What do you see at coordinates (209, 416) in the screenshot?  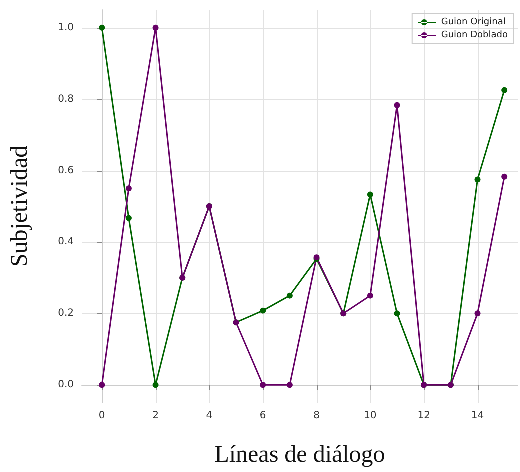 I see `x-tick-label: 4` at bounding box center [209, 416].